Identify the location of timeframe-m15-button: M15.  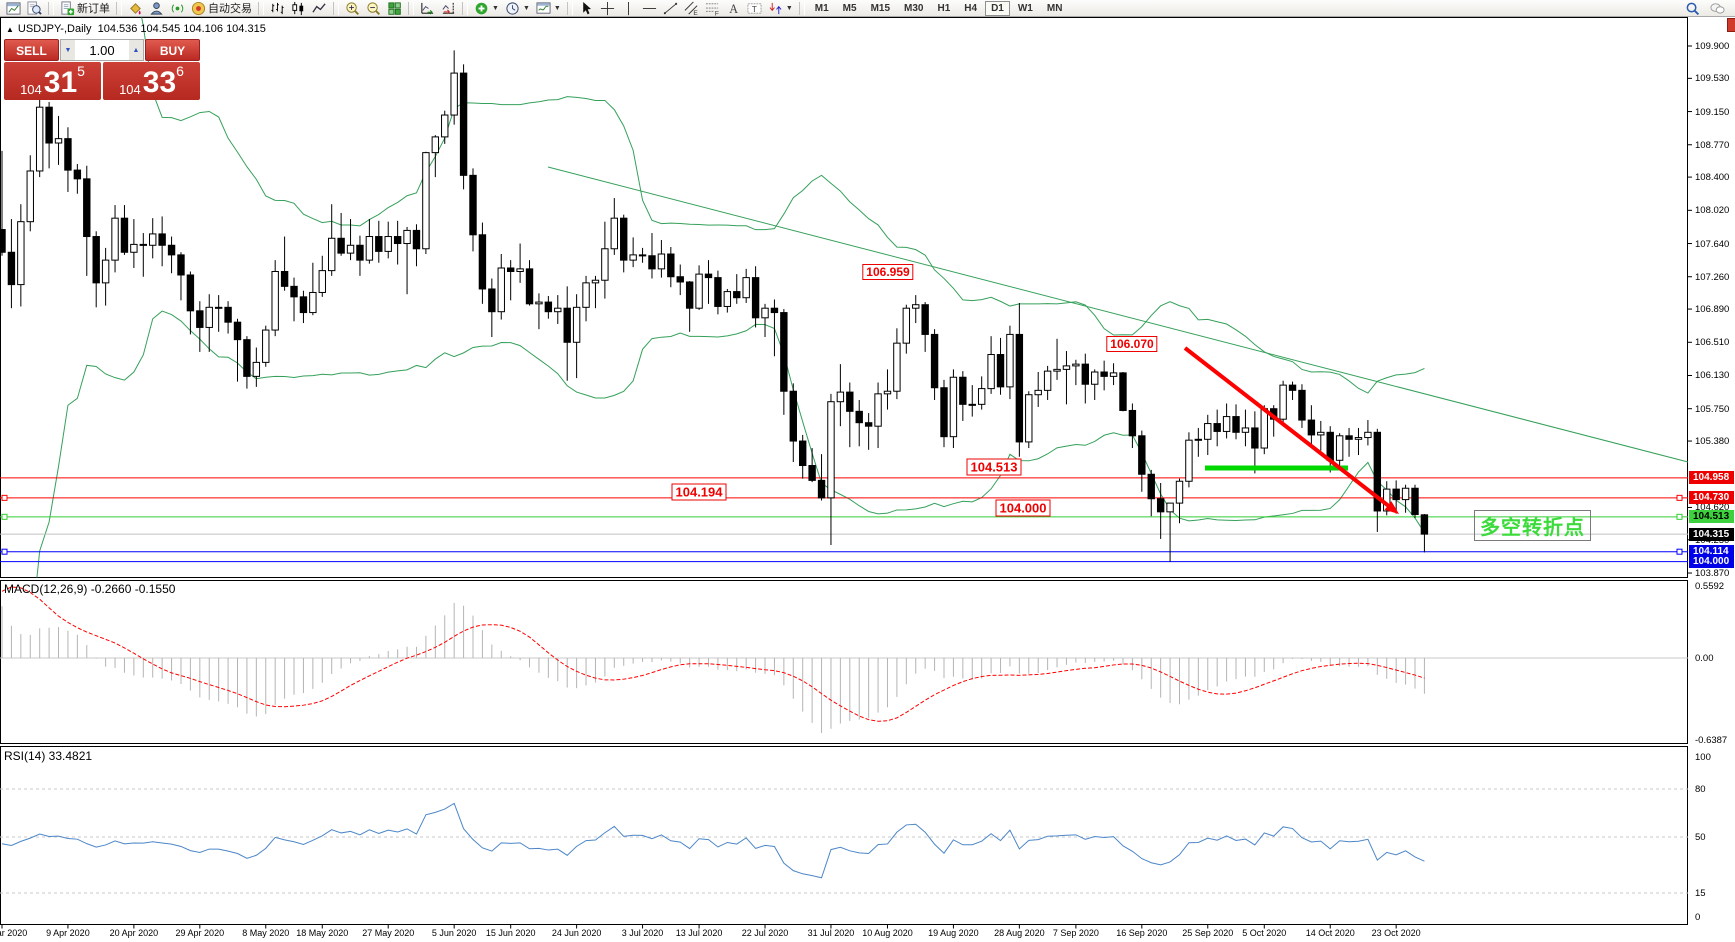
(880, 8).